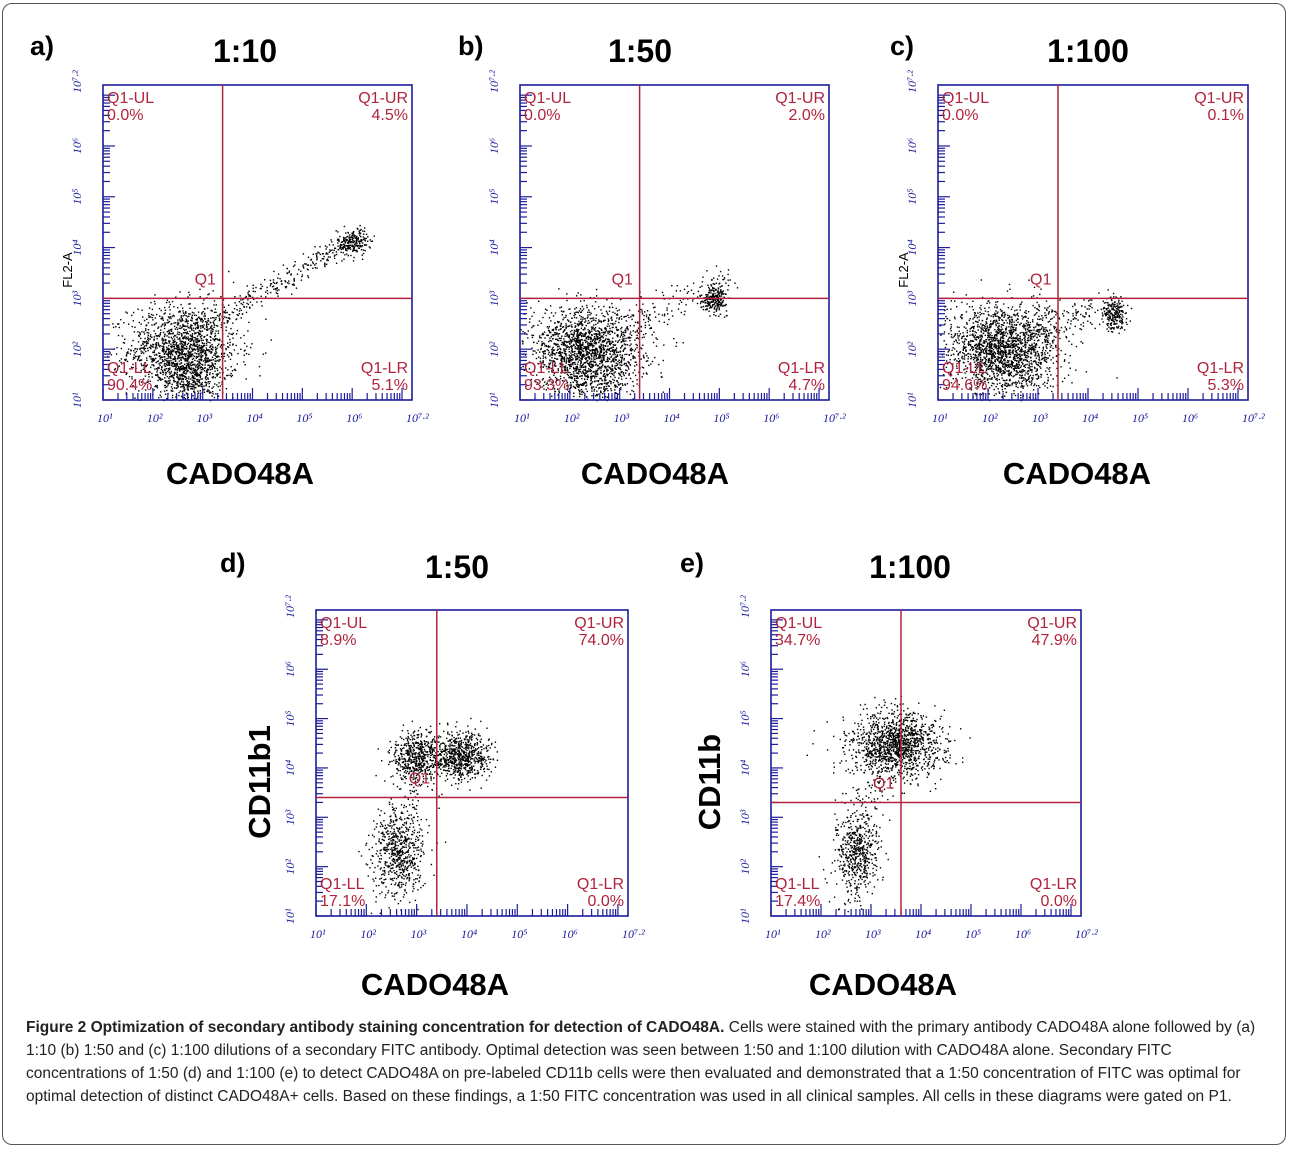 This screenshot has height=1150, width=1290. What do you see at coordinates (77, 197) in the screenshot?
I see `y-tick-label: 10⁵` at bounding box center [77, 197].